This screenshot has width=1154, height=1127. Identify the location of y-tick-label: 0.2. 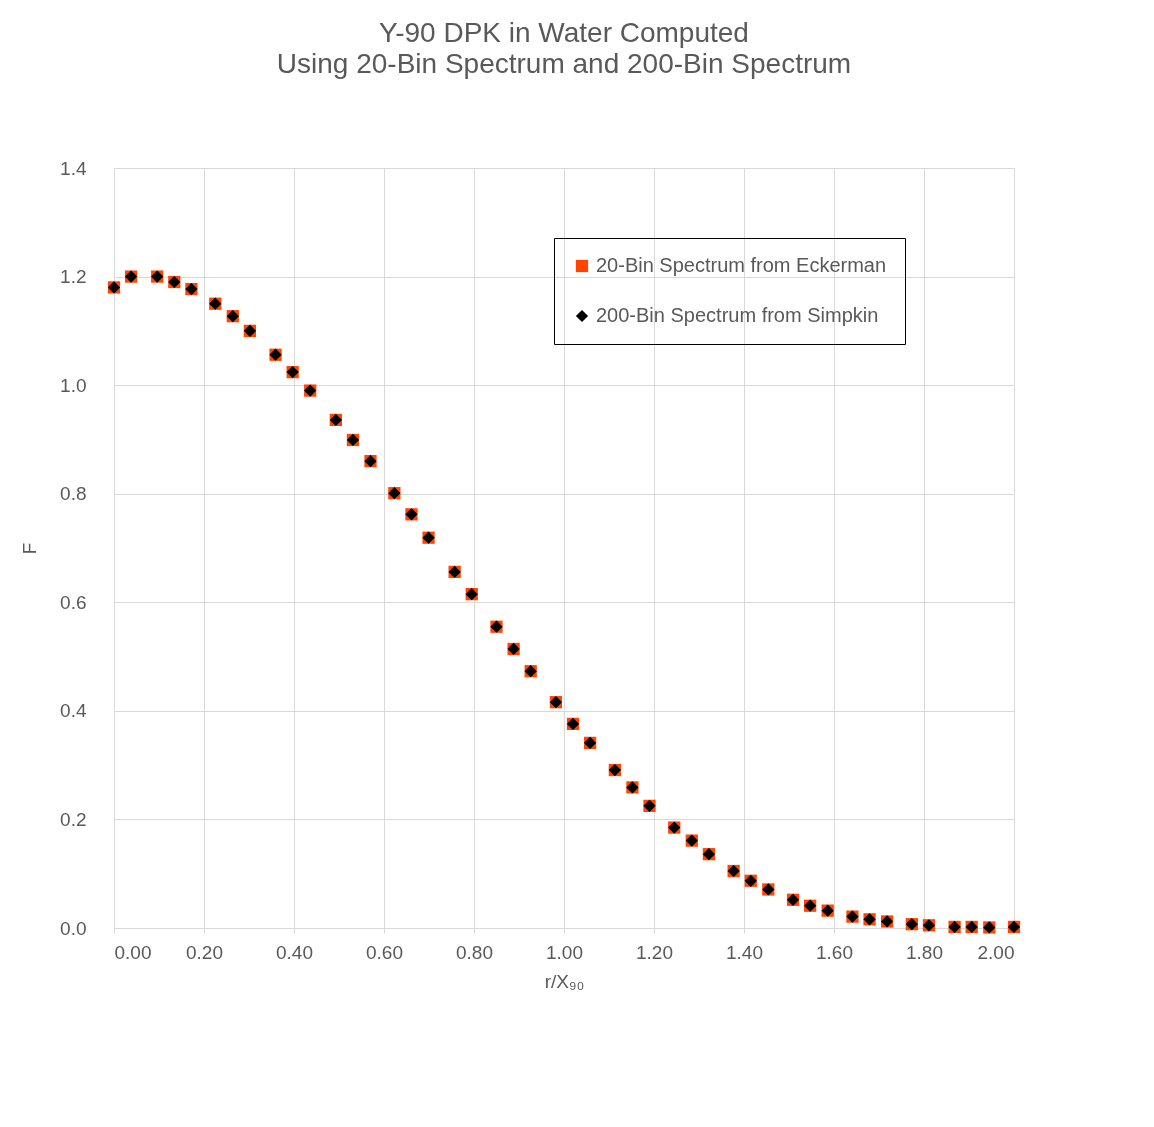
(73, 819).